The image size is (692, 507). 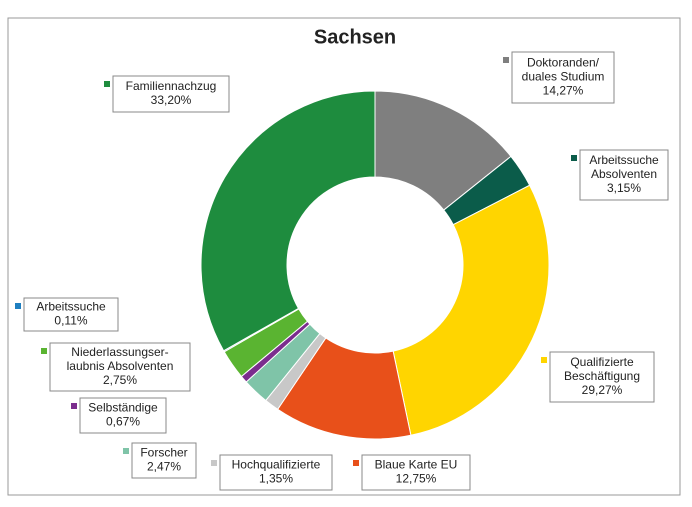 I want to click on value-label: 14,27%, so click(x=563, y=91).